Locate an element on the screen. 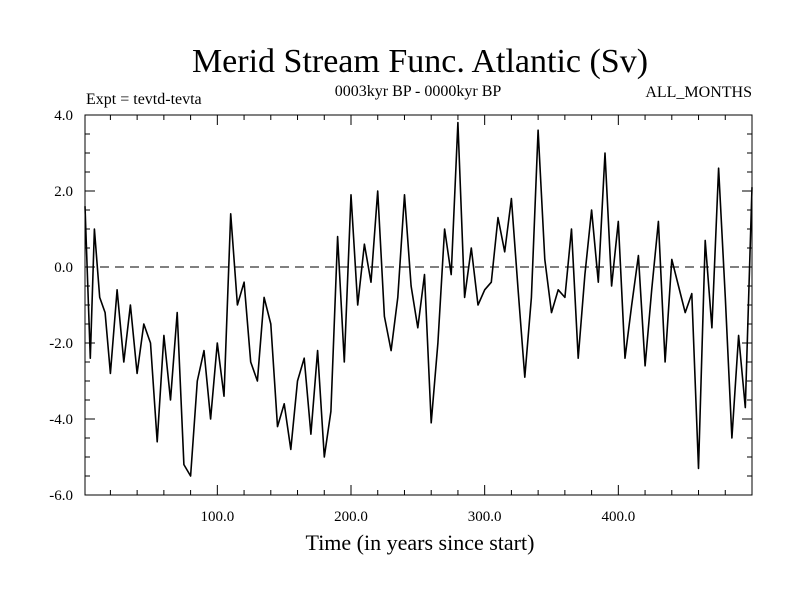  y-tick-label: -6.0 is located at coordinates (61, 496).